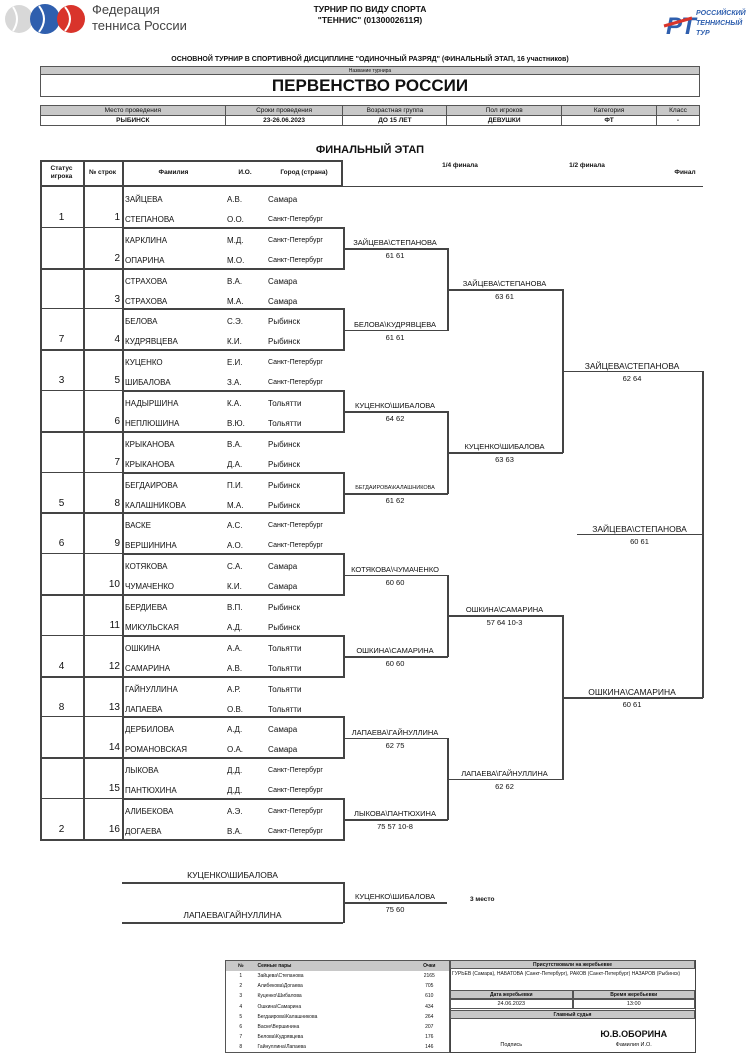 The height and width of the screenshot is (1055, 750). Describe the element at coordinates (482, 899) in the screenshot. I see `third-place-label: 3 место` at that location.